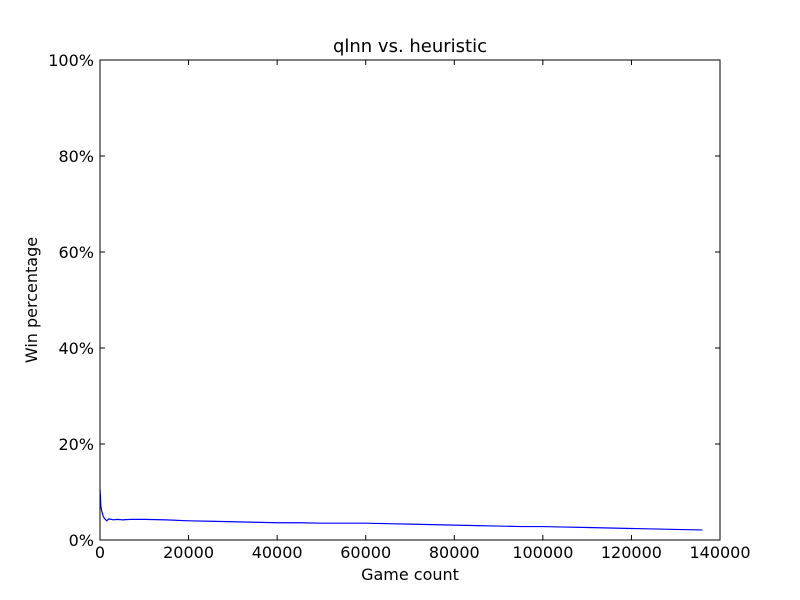 The image size is (800, 600). What do you see at coordinates (71, 60) in the screenshot?
I see `y-tick-label: 100%` at bounding box center [71, 60].